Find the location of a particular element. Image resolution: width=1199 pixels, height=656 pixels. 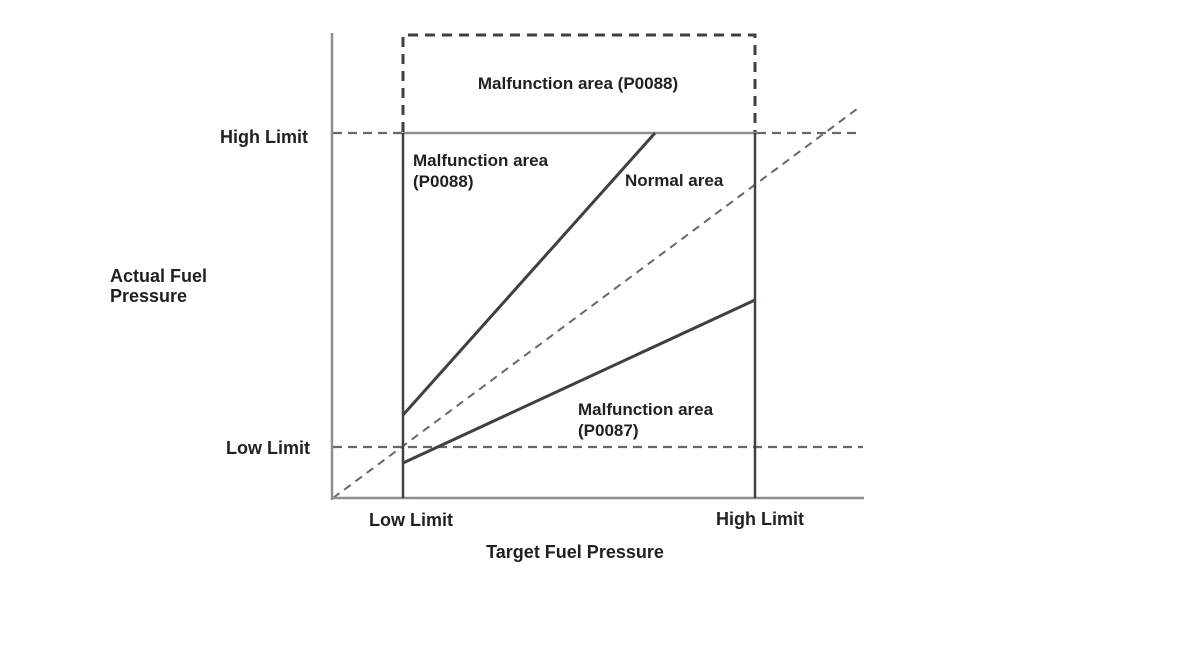

y-axis-low-limit-label: Low Limit is located at coordinates (268, 448).